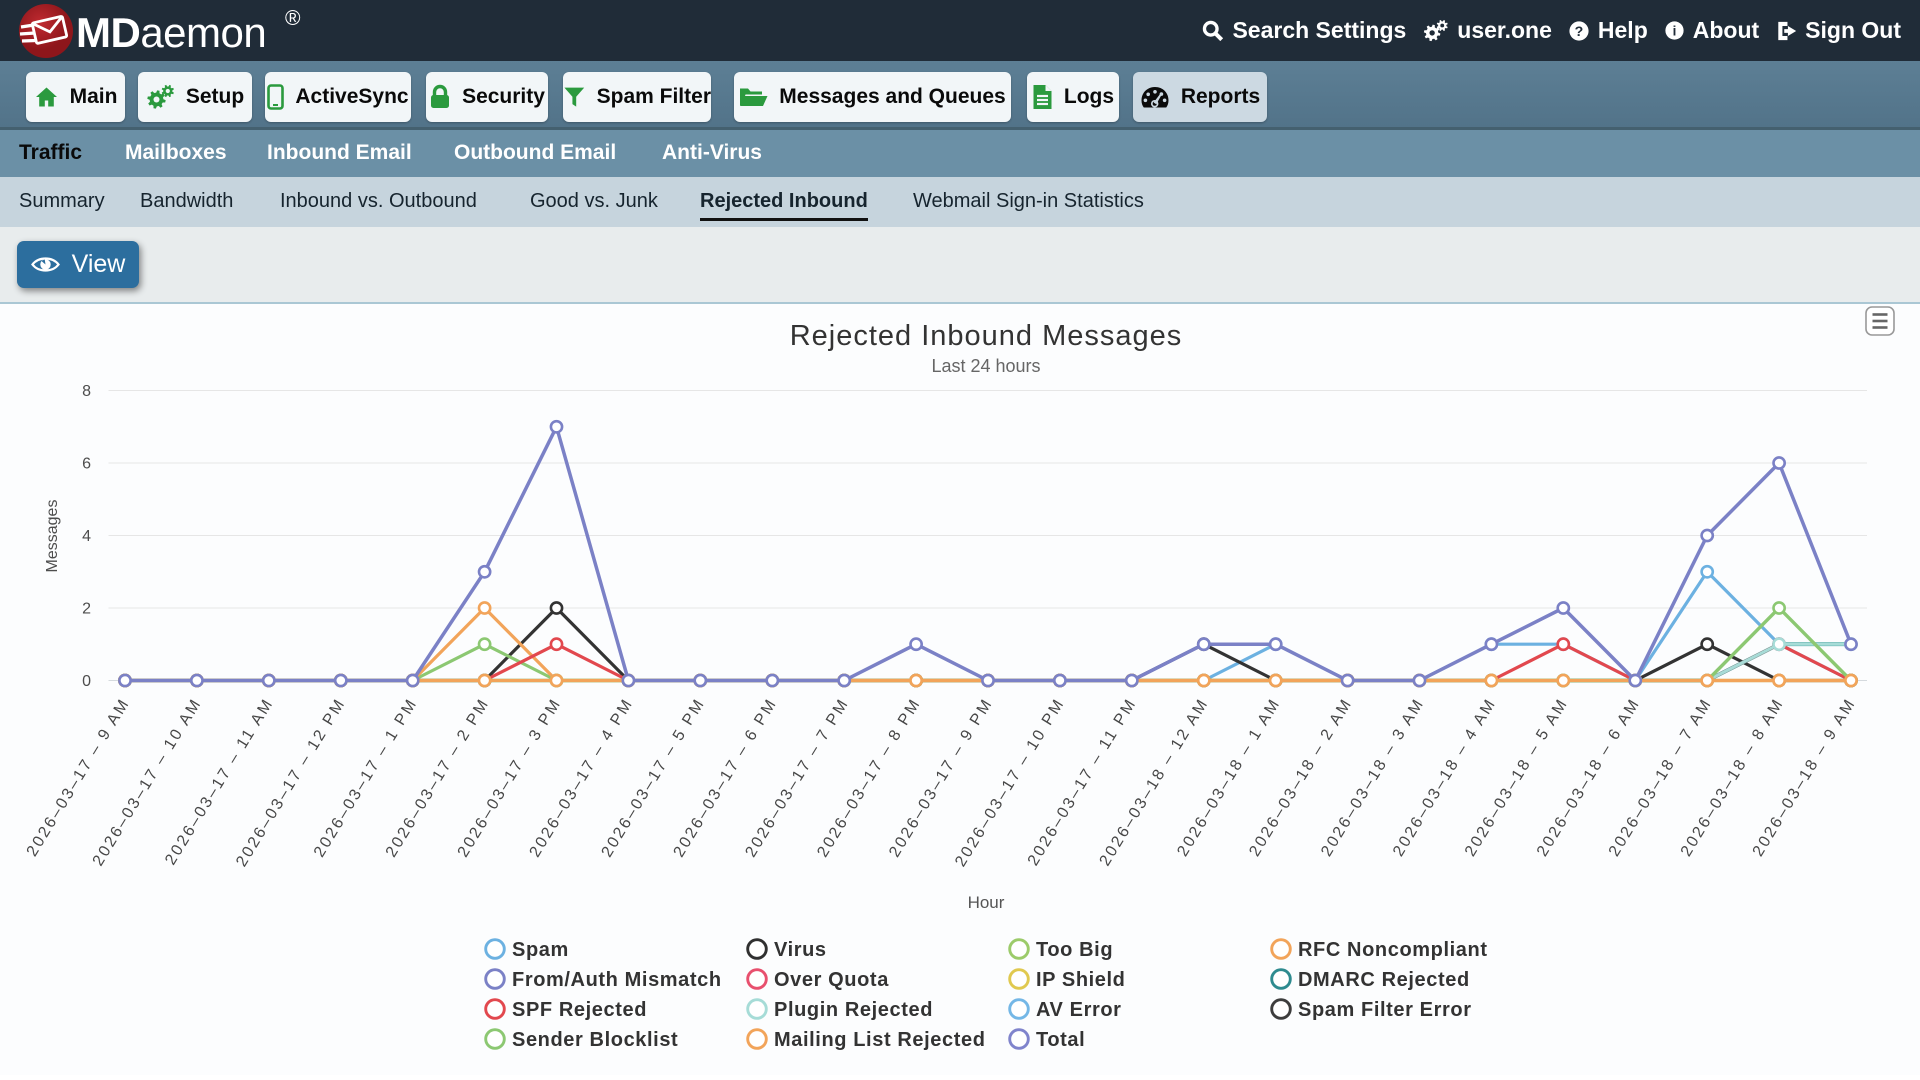 The width and height of the screenshot is (1920, 1080). I want to click on svg-text: DMARC Rejected, so click(1384, 980).